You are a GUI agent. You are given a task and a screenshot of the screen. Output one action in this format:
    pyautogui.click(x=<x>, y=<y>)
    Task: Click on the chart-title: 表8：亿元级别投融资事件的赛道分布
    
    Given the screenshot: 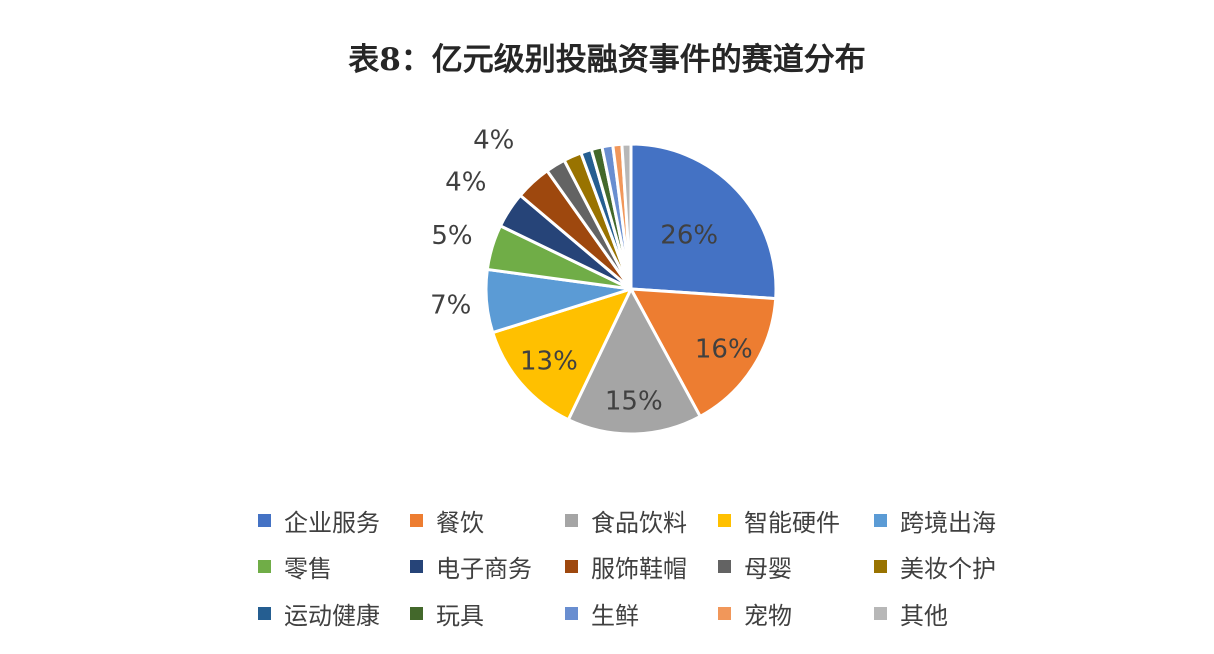 What is the action you would take?
    pyautogui.click(x=607, y=60)
    